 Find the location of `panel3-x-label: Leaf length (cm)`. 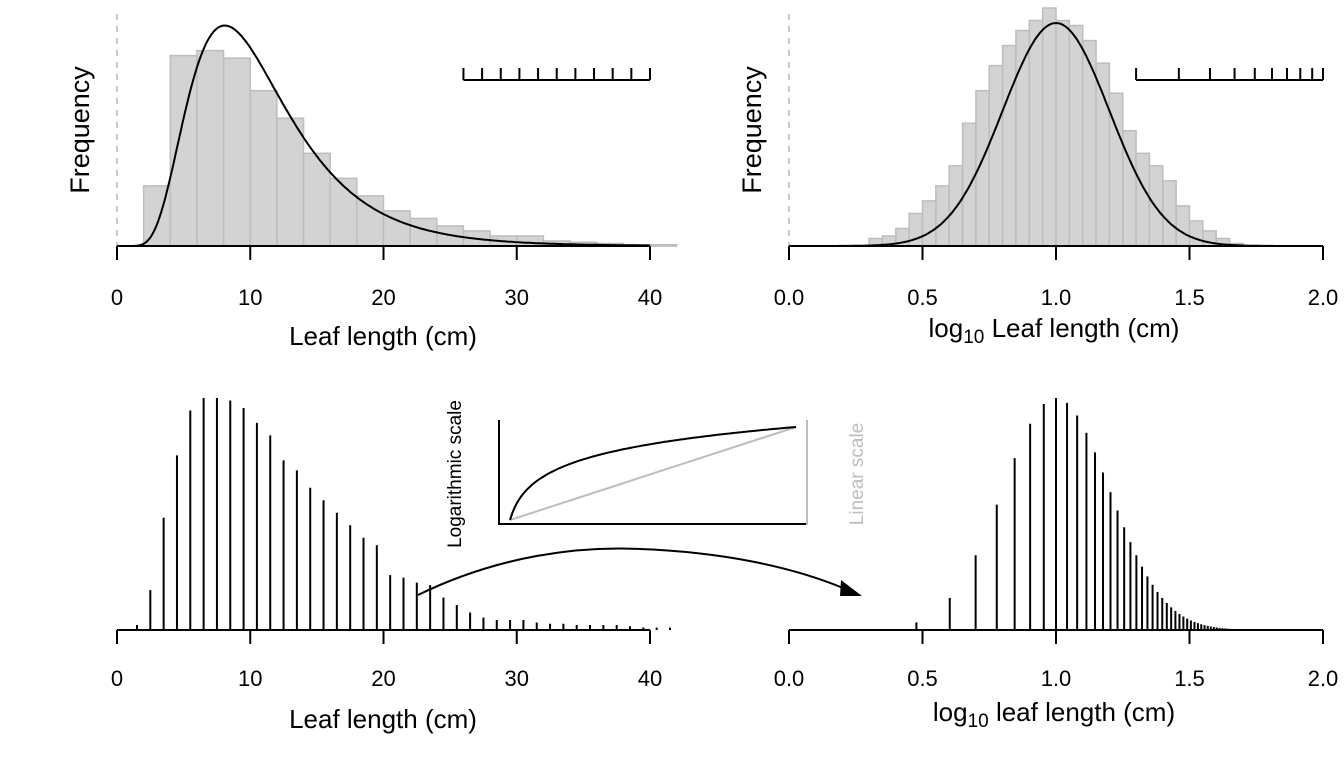

panel3-x-label: Leaf length (cm) is located at coordinates (383, 719).